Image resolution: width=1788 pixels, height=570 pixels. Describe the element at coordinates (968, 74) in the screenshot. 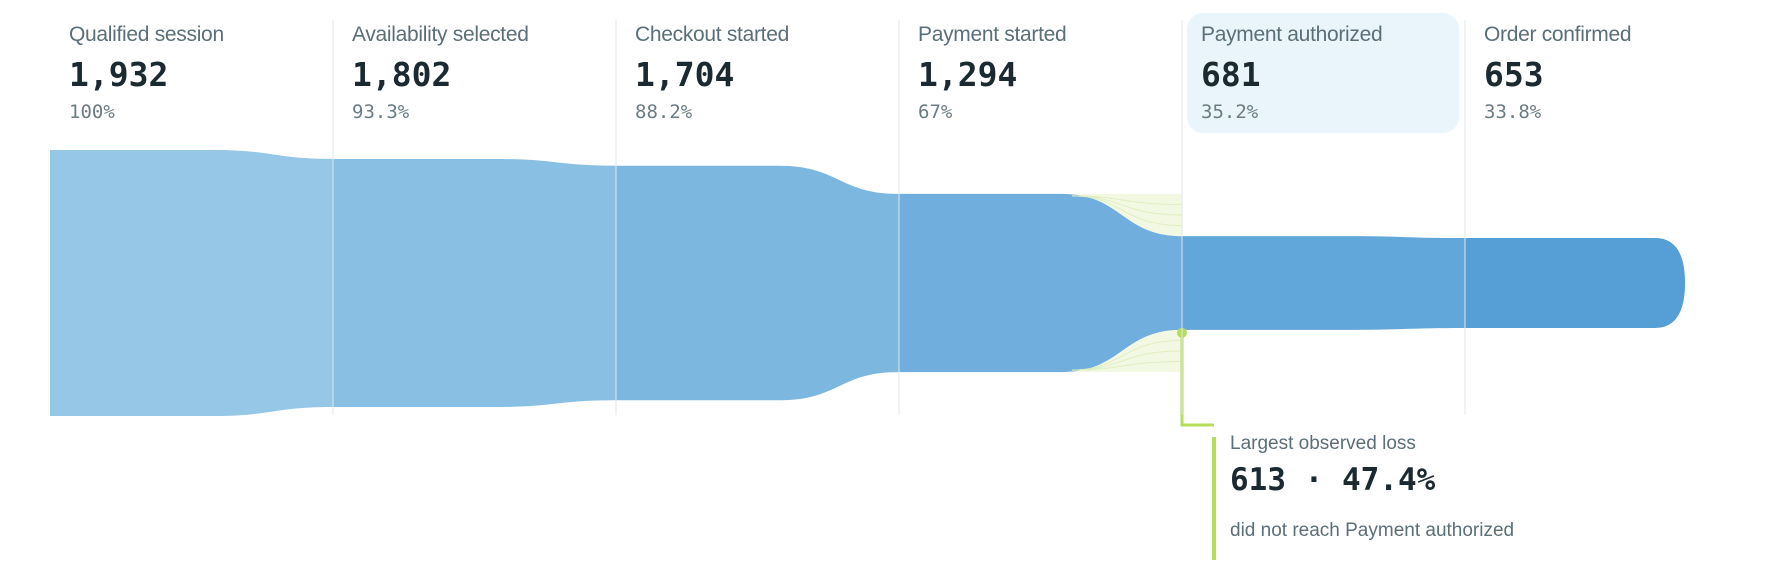

I see `stage-count: 1,294` at that location.